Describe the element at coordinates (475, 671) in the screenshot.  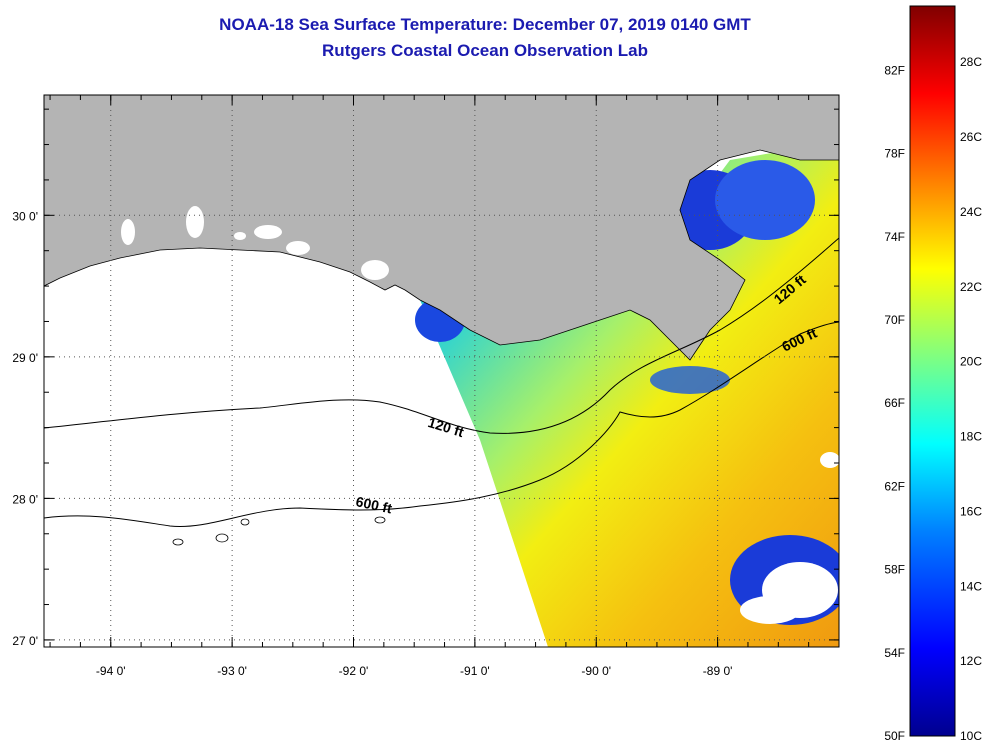
I see `lon-label: -91 0'` at that location.